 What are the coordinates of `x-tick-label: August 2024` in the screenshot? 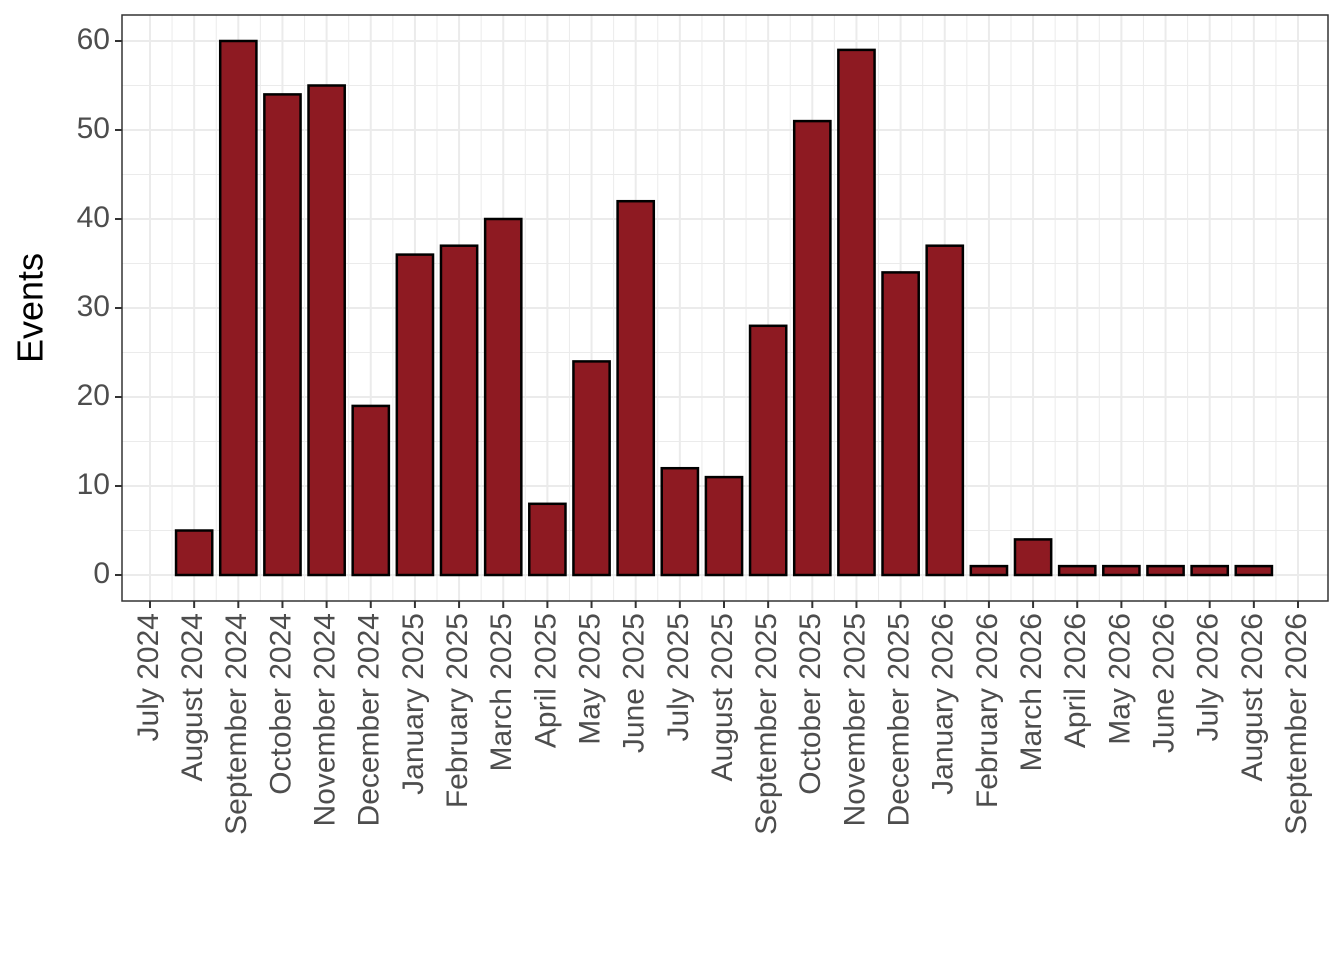 It's located at (192, 697).